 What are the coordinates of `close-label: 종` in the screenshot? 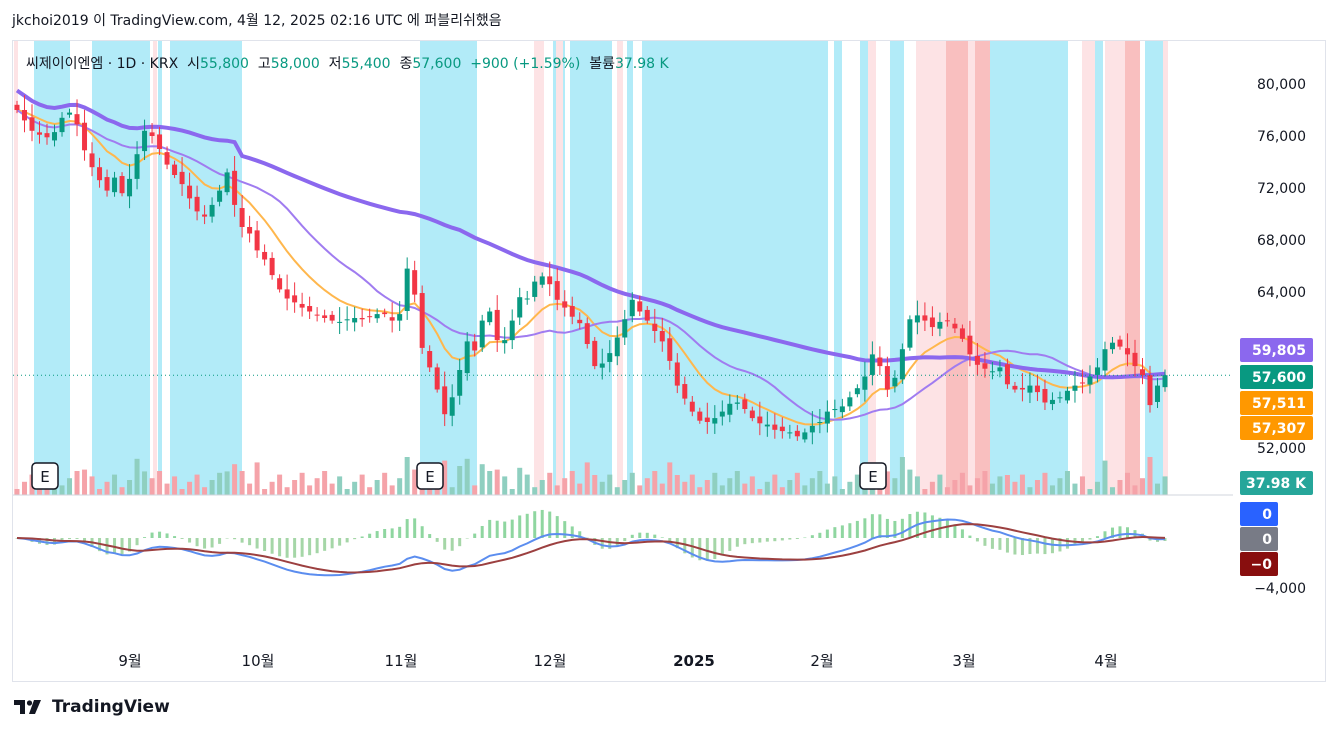 It's located at (406, 64).